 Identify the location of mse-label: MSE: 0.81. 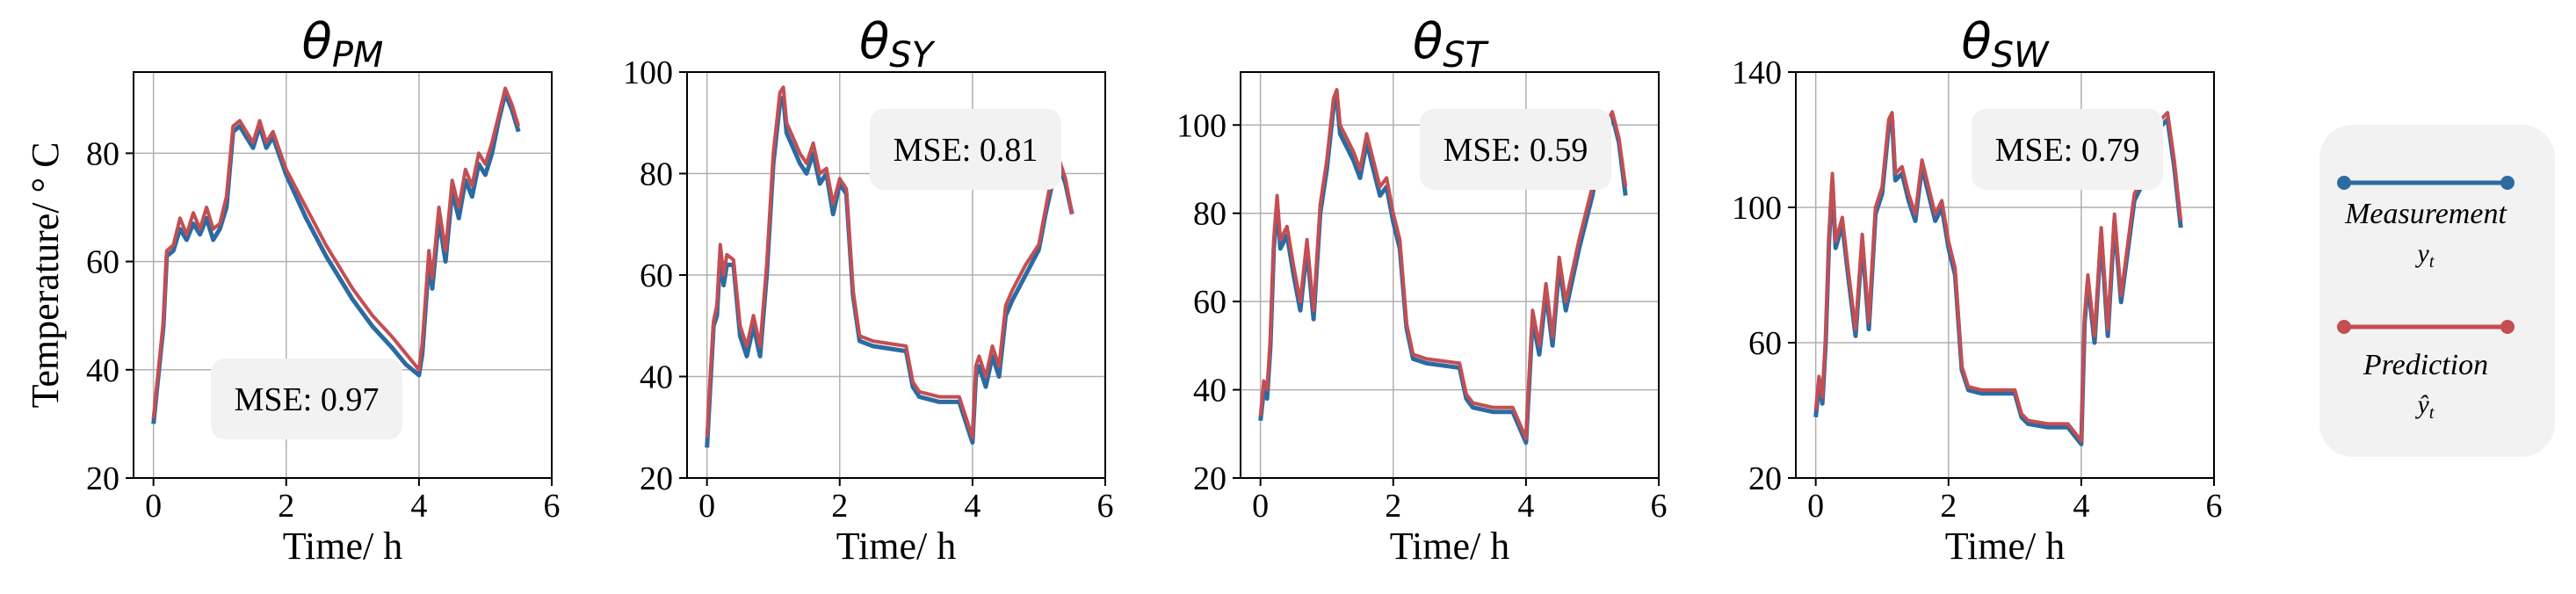
(966, 150).